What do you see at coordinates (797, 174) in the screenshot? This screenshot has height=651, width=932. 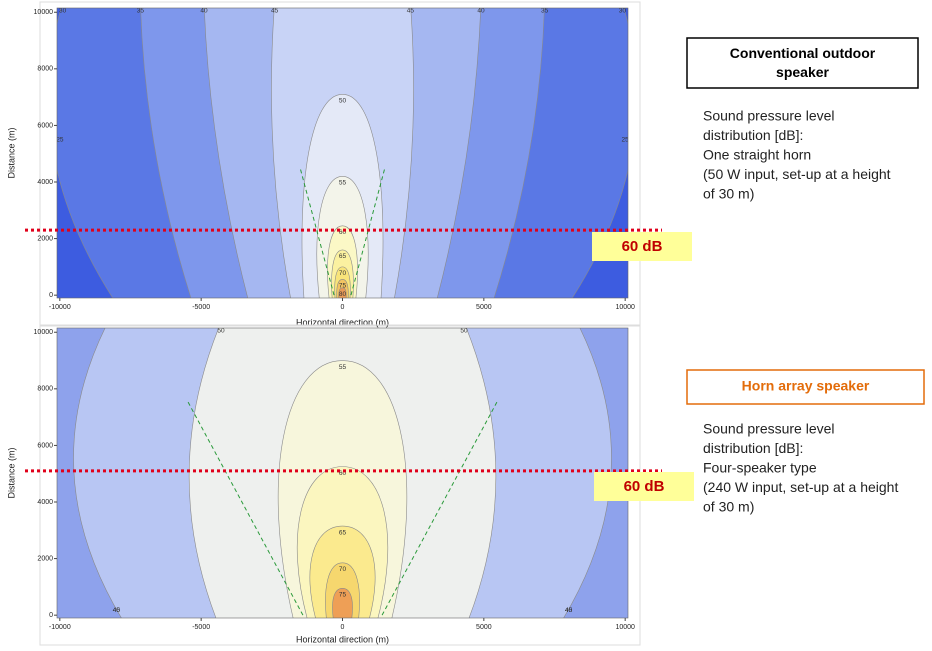 I see `description-line: (50 W input, set-up at a height` at bounding box center [797, 174].